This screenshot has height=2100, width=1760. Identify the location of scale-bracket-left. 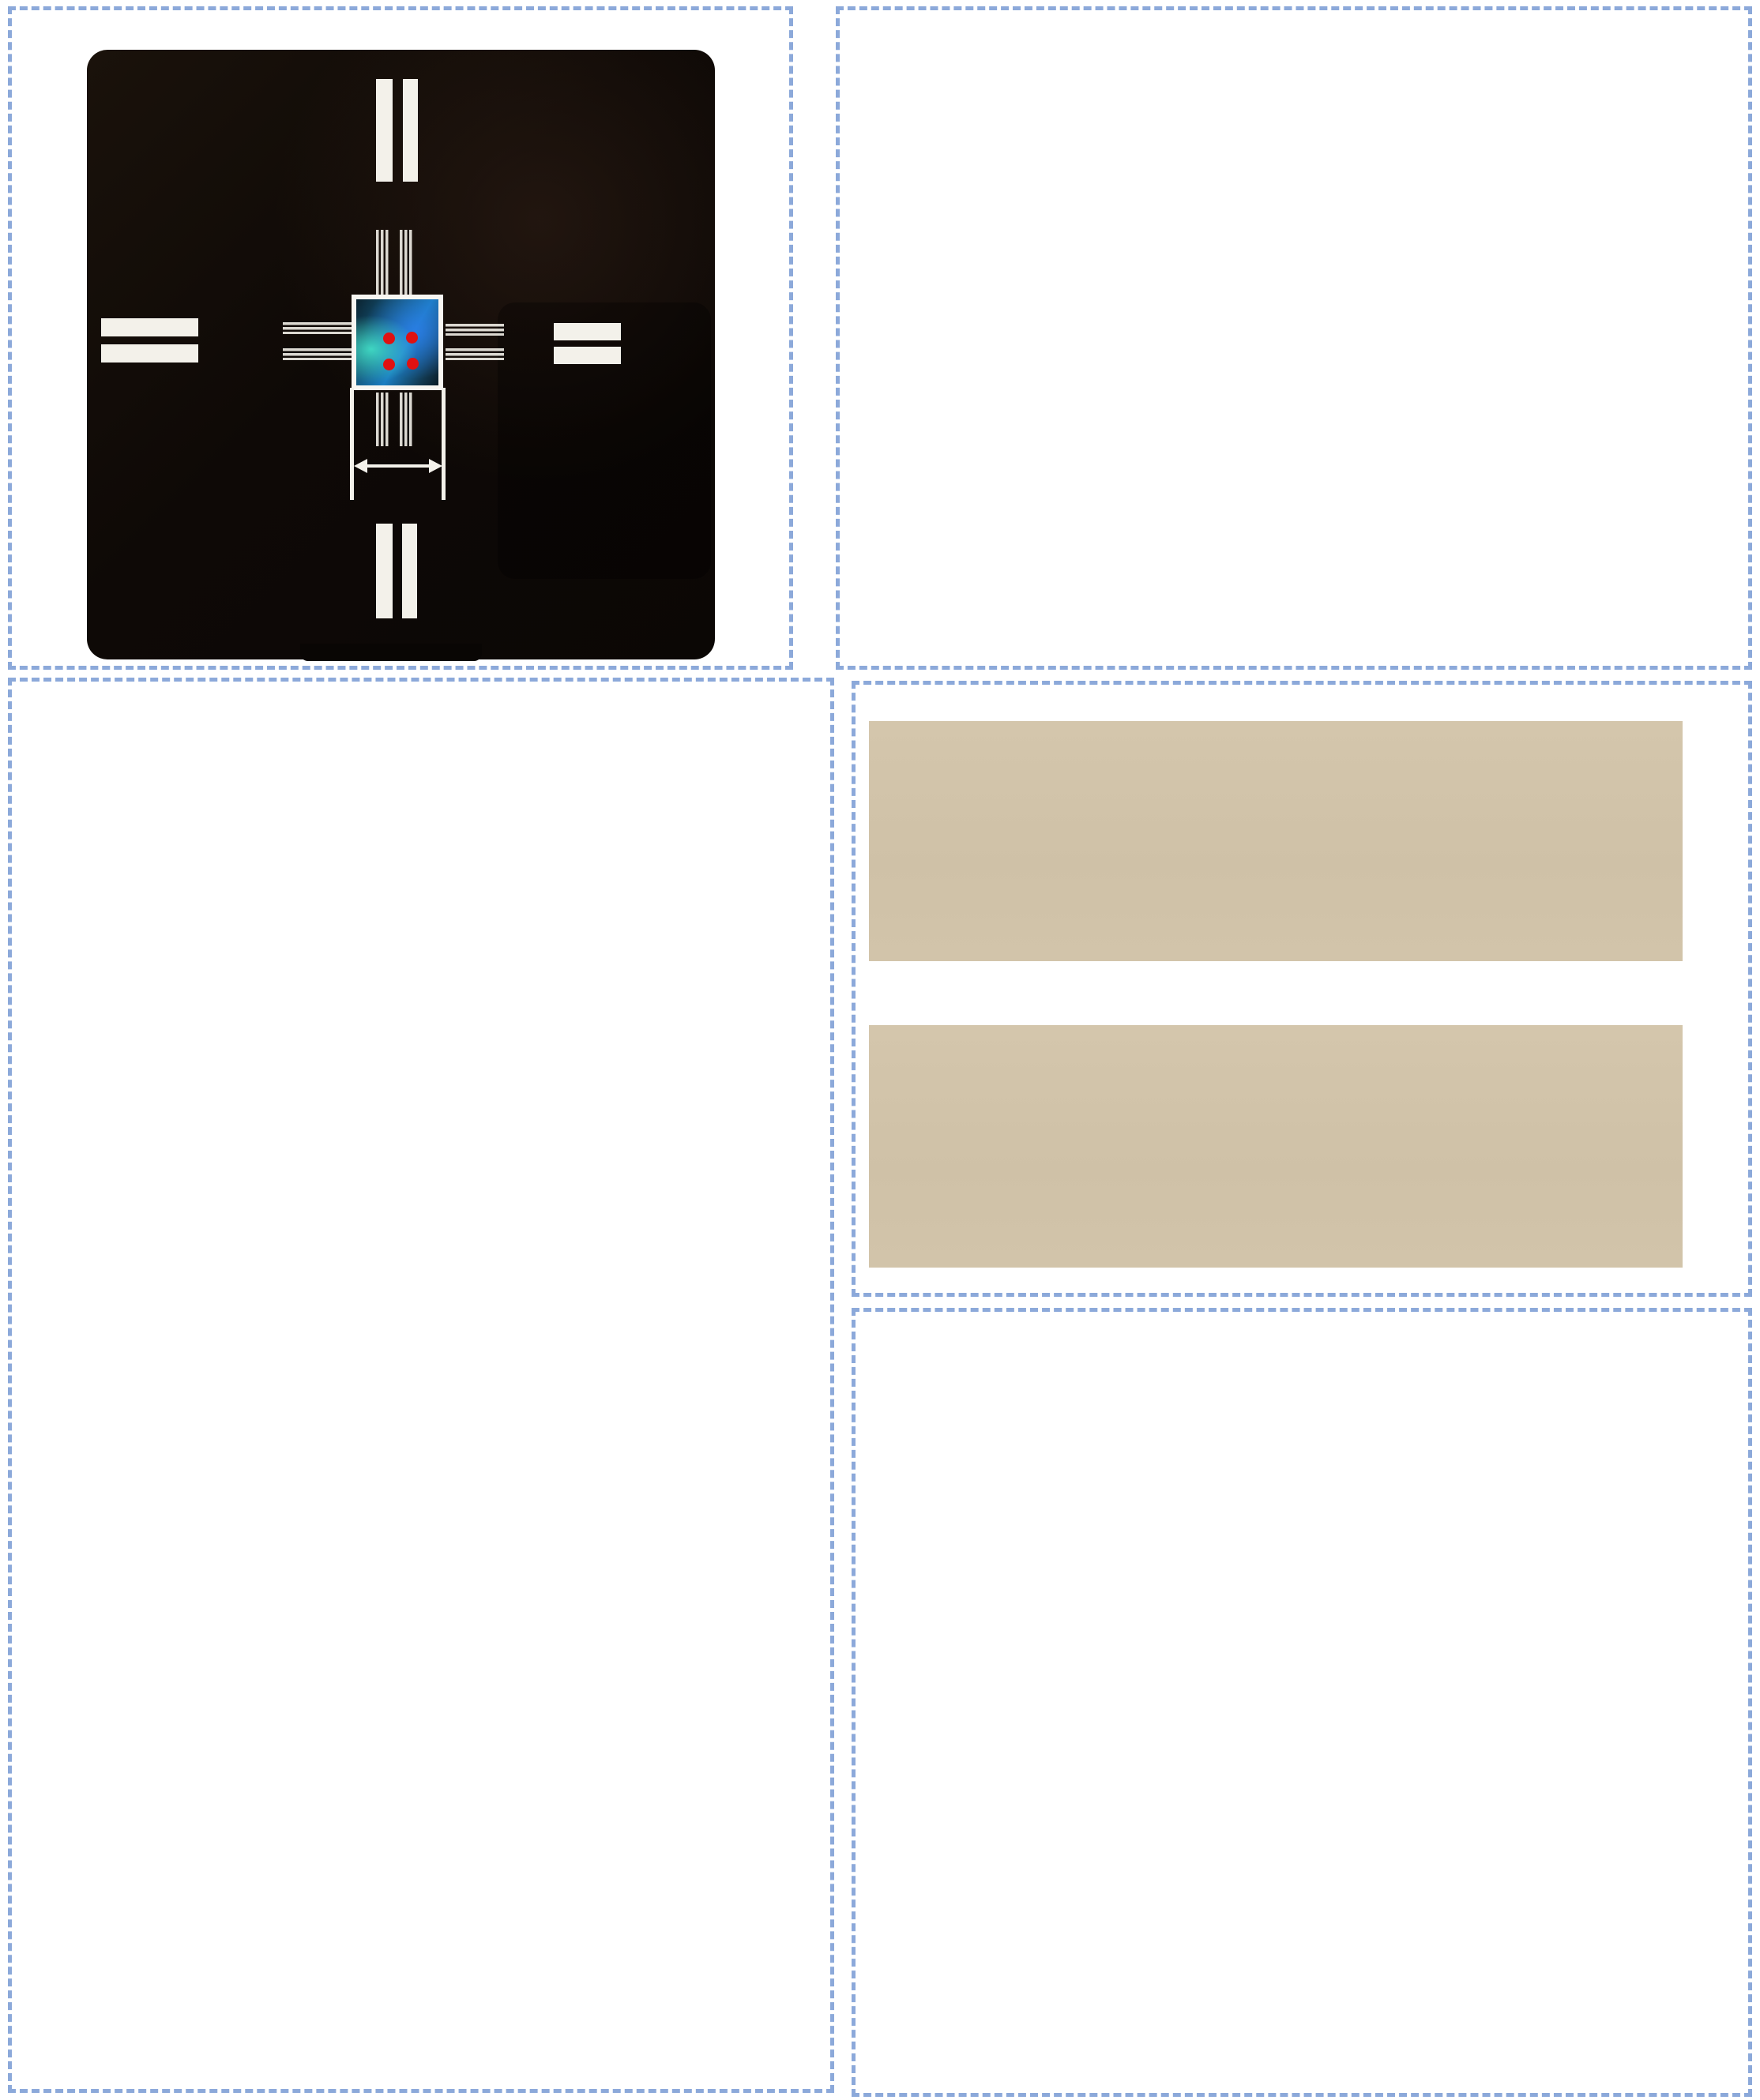
(352, 444).